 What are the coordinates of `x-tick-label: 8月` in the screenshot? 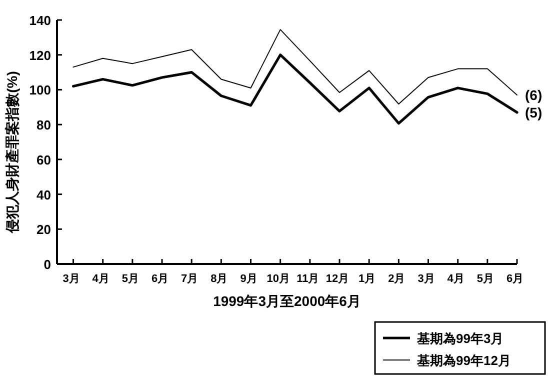 It's located at (219, 279).